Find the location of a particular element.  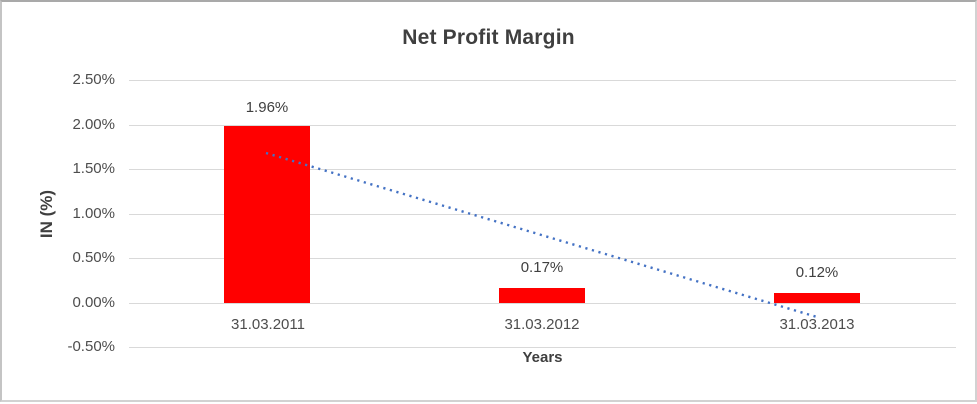

y-tick-label: 2.50% is located at coordinates (93, 79).